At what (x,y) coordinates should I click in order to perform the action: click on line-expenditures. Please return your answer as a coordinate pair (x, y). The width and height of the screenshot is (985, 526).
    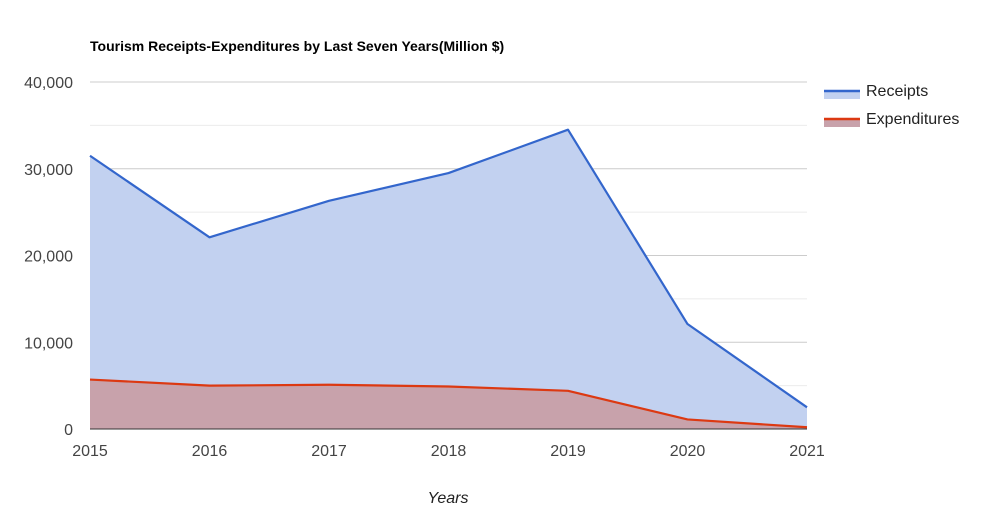
    Looking at the image, I should click on (448, 403).